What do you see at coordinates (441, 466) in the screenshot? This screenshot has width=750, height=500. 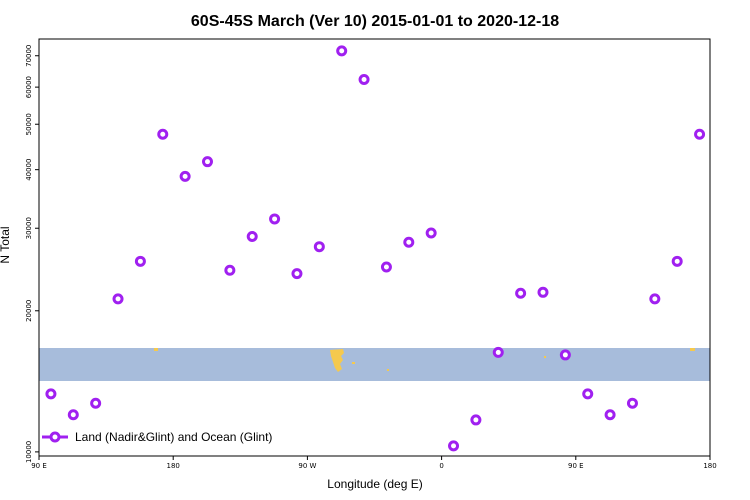 I see `x-tick-label: 0` at bounding box center [441, 466].